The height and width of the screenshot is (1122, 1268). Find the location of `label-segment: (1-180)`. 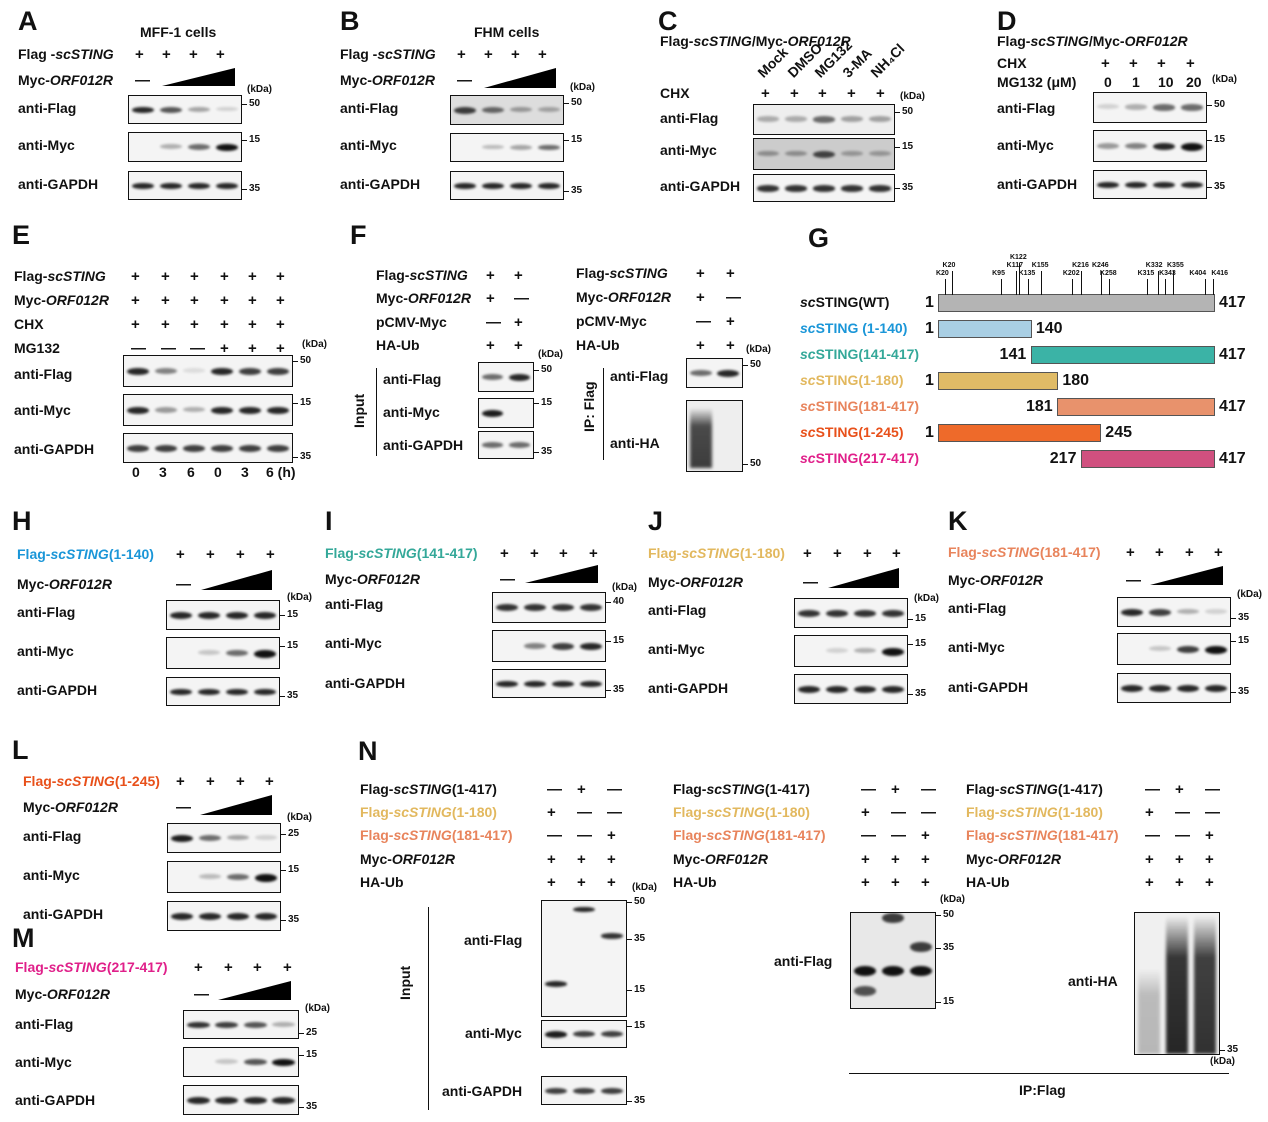

label-segment: (1-180) is located at coordinates (474, 812).